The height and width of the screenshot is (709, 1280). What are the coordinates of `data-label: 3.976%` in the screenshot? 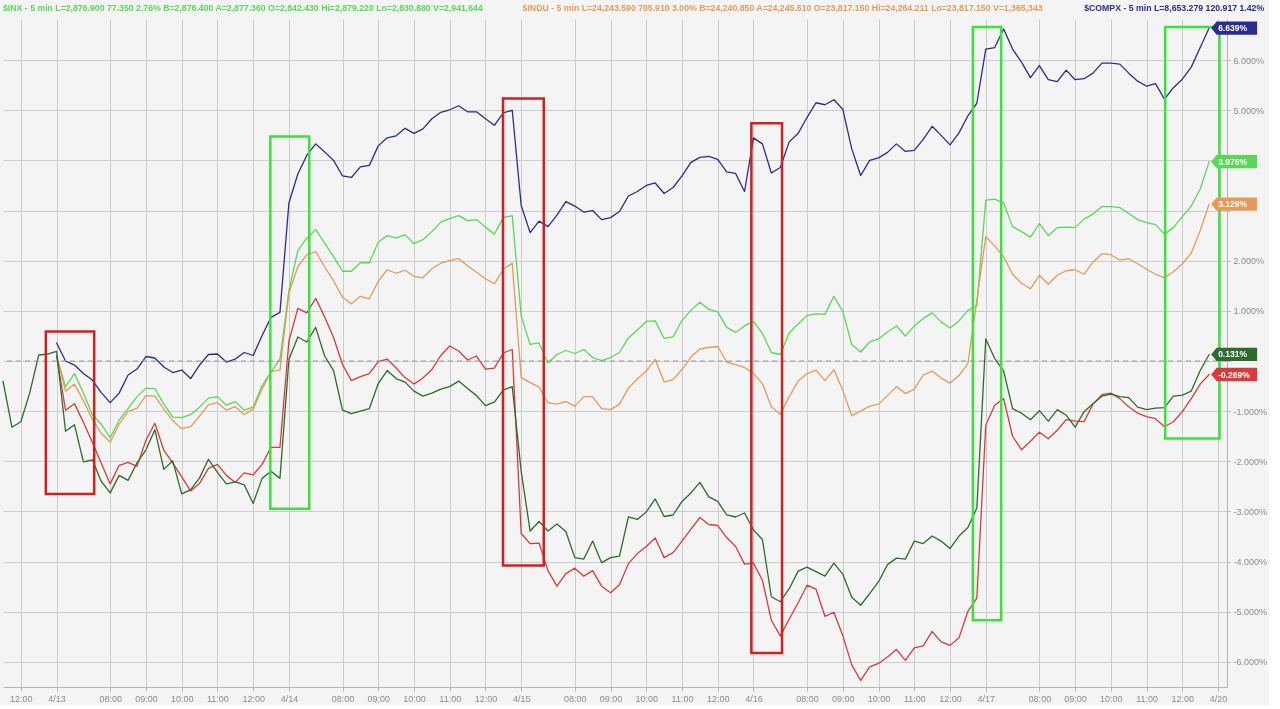 It's located at (1233, 161).